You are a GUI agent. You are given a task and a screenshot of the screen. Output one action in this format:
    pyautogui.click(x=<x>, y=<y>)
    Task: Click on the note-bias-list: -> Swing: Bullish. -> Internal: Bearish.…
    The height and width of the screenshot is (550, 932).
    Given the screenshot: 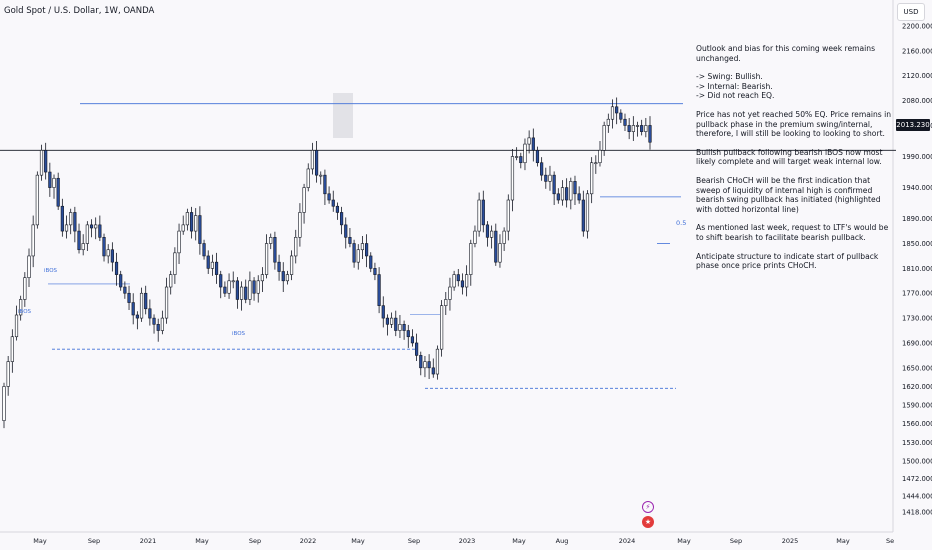 What is the action you would take?
    pyautogui.click(x=735, y=86)
    